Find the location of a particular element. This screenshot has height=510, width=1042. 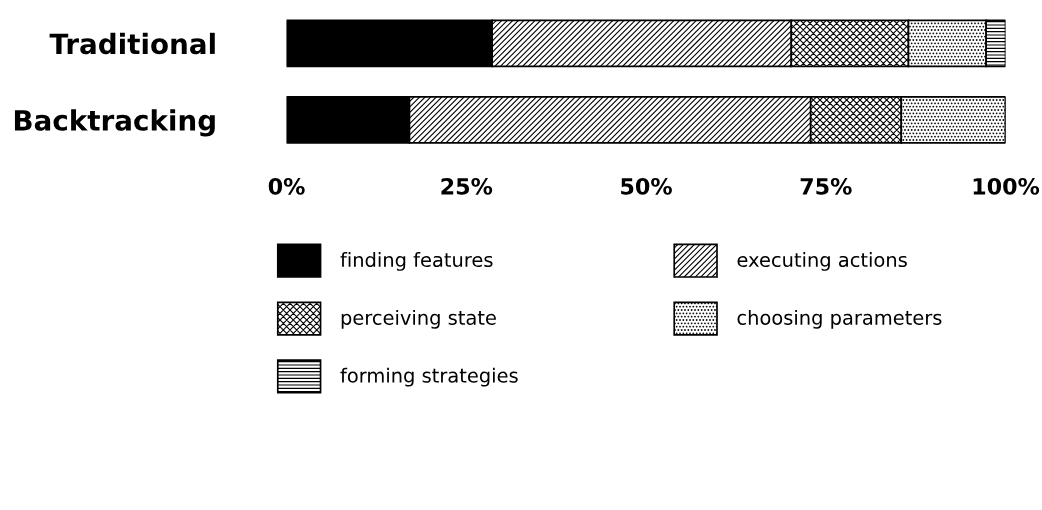

x-tick-label: 100% is located at coordinates (1006, 186).